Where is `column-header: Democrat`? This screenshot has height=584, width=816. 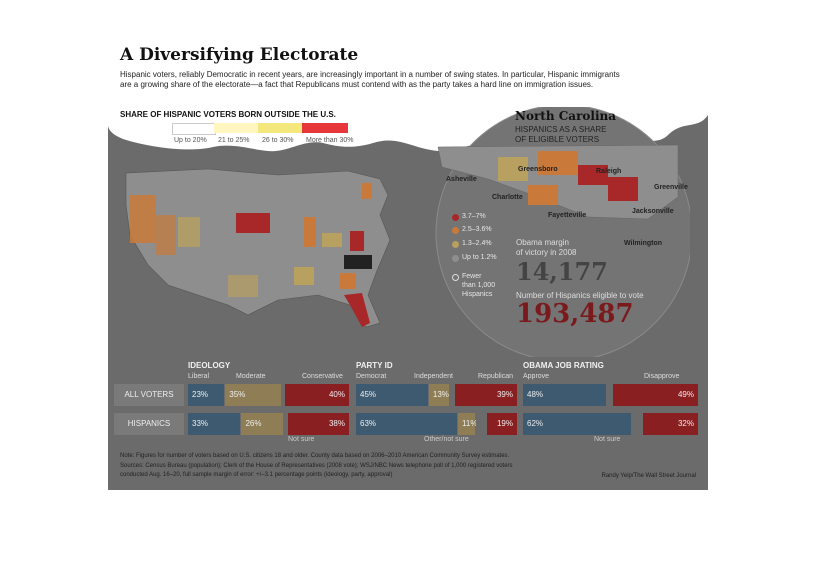 column-header: Democrat is located at coordinates (371, 376).